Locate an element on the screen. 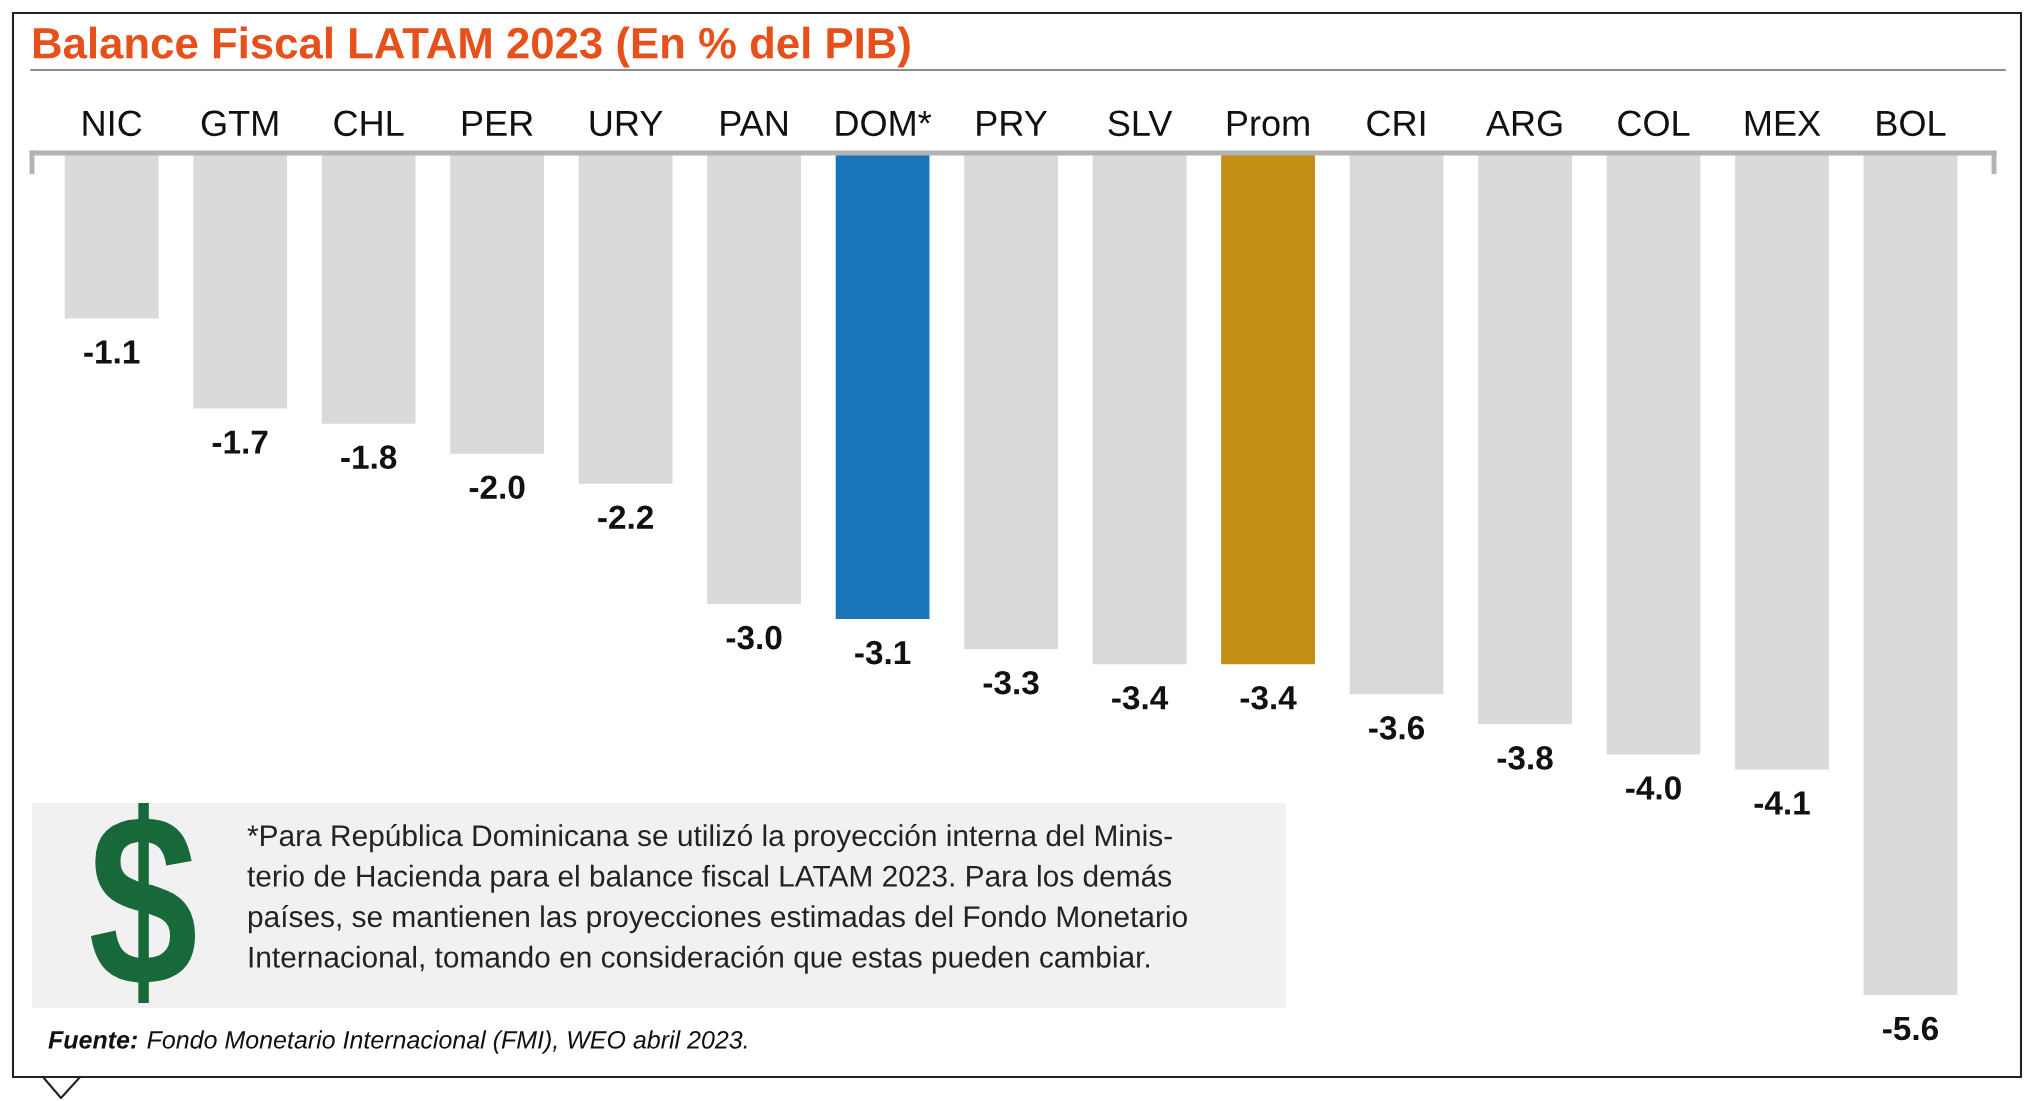 The height and width of the screenshot is (1101, 2037). source-note: Fuente: is located at coordinates (92, 1040).